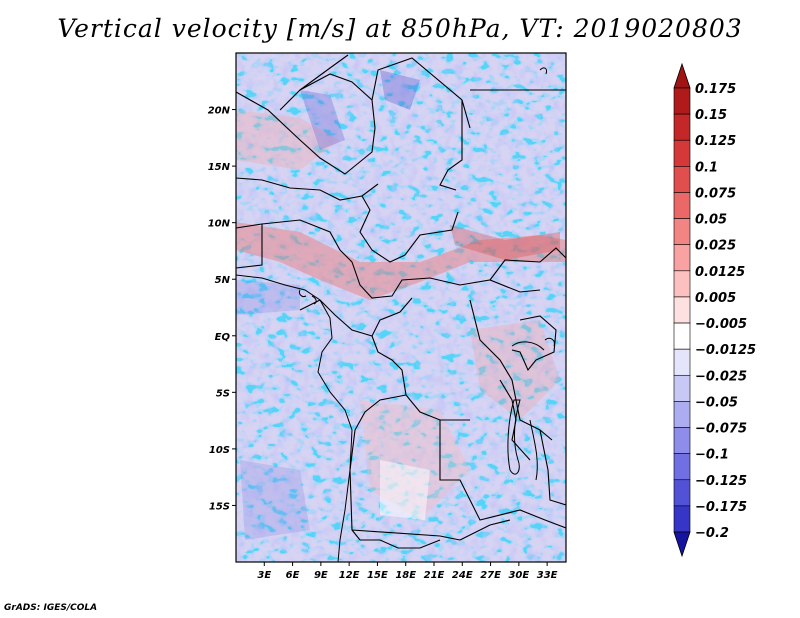  Describe the element at coordinates (682, 75) in the screenshot. I see `colorbar-over-arrow` at that location.